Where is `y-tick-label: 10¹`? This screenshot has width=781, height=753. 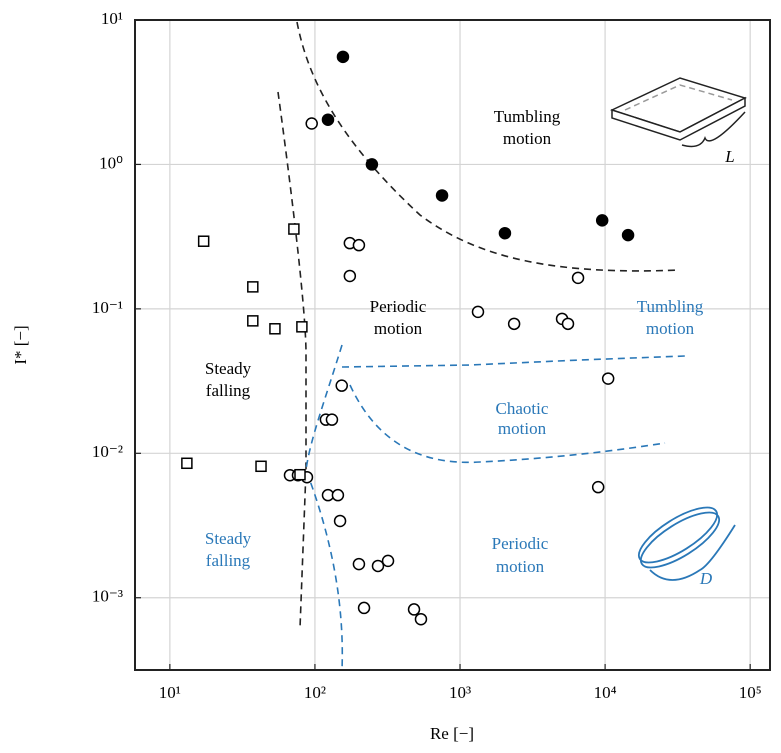
y-tick-label: 10¹ is located at coordinates (112, 18).